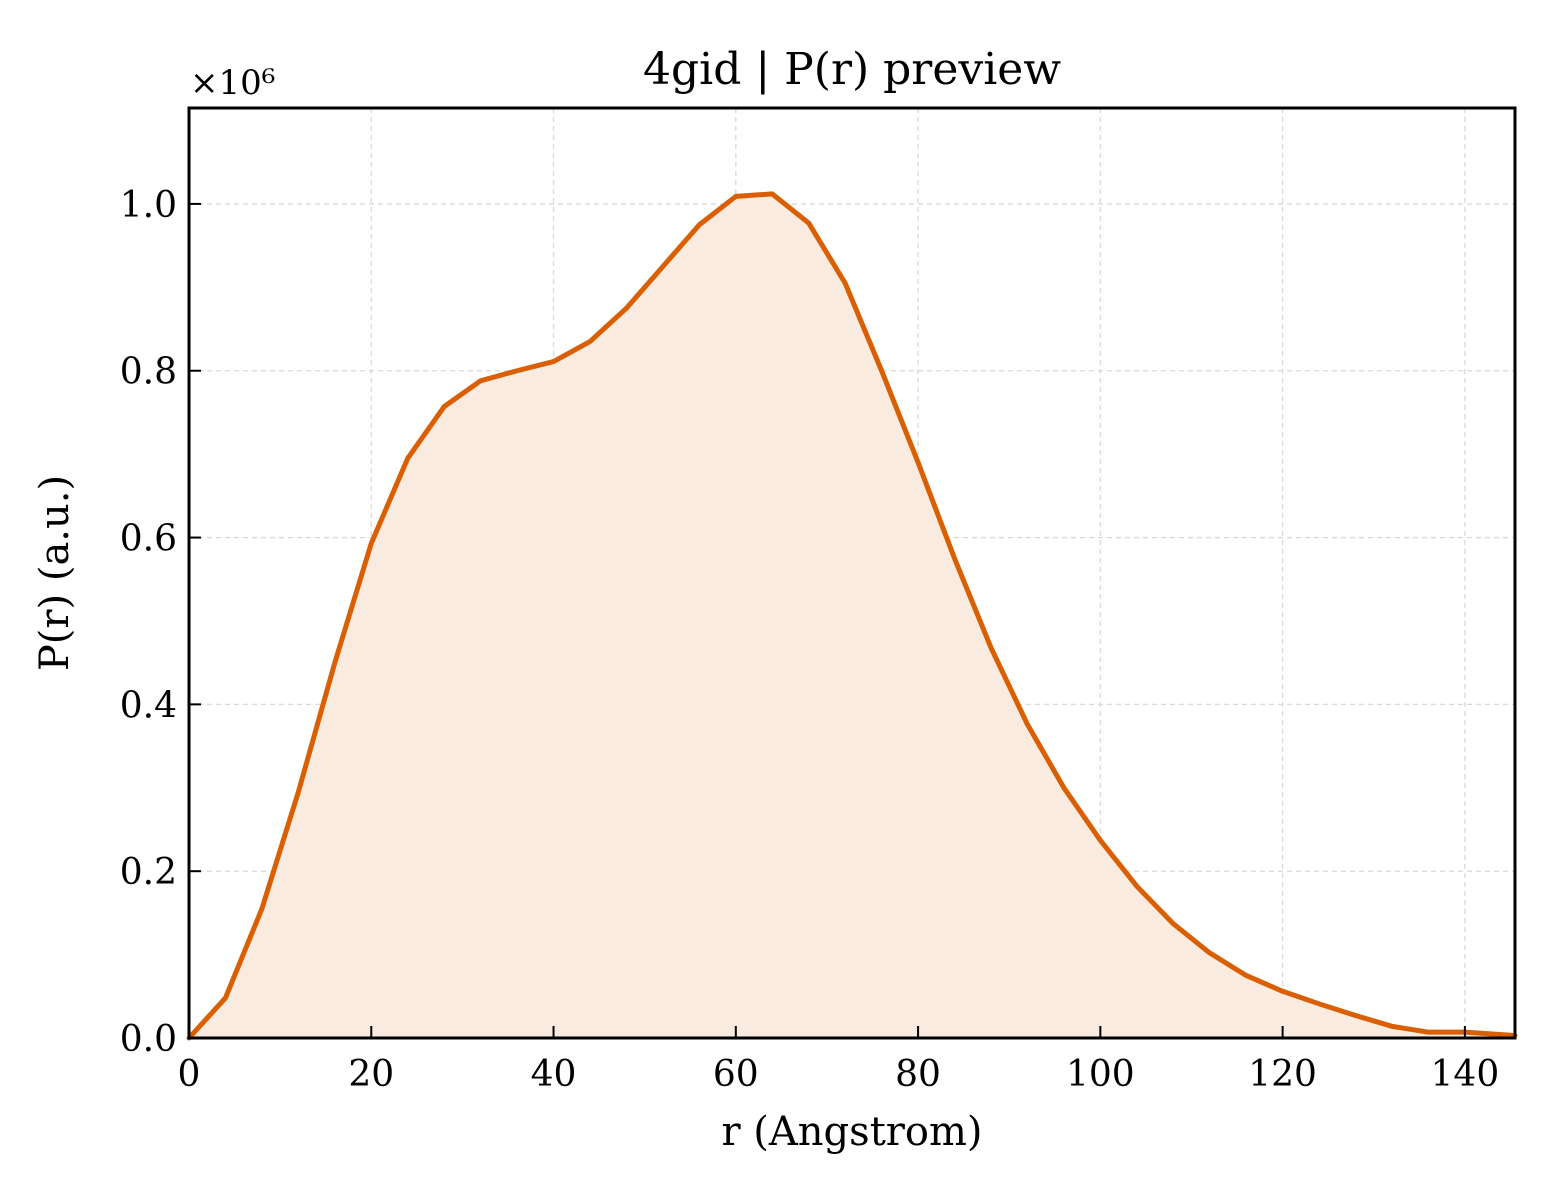 This screenshot has height=1204, width=1560. What do you see at coordinates (1282, 1074) in the screenshot?
I see `x-tick-label: 120` at bounding box center [1282, 1074].